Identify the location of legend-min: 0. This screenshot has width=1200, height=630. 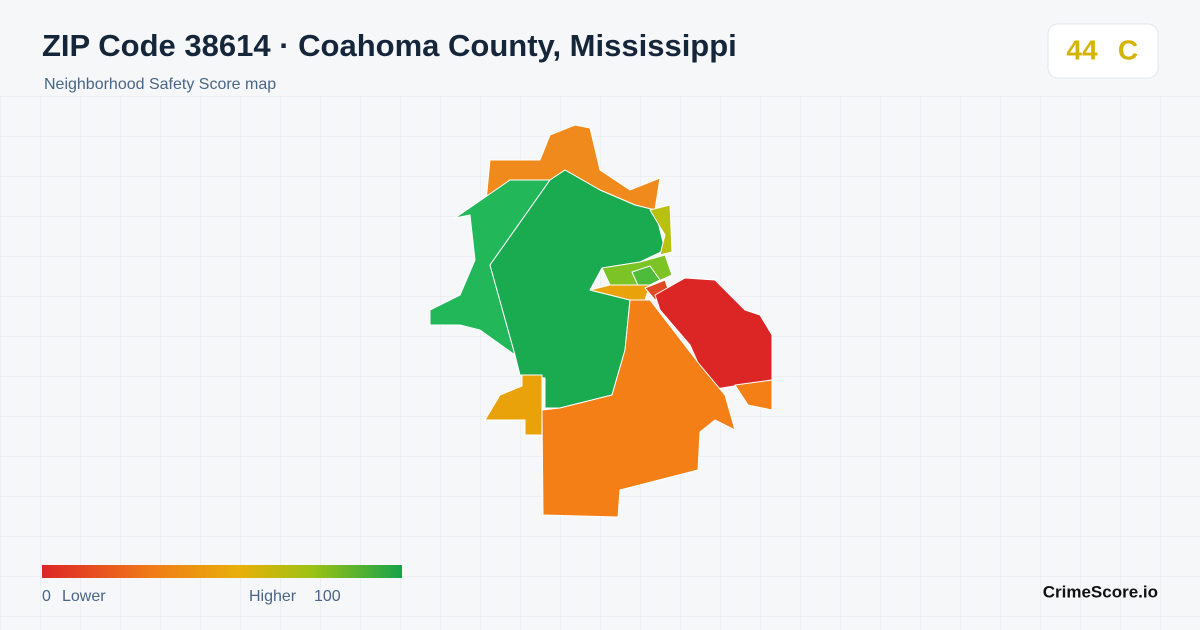
(46, 596).